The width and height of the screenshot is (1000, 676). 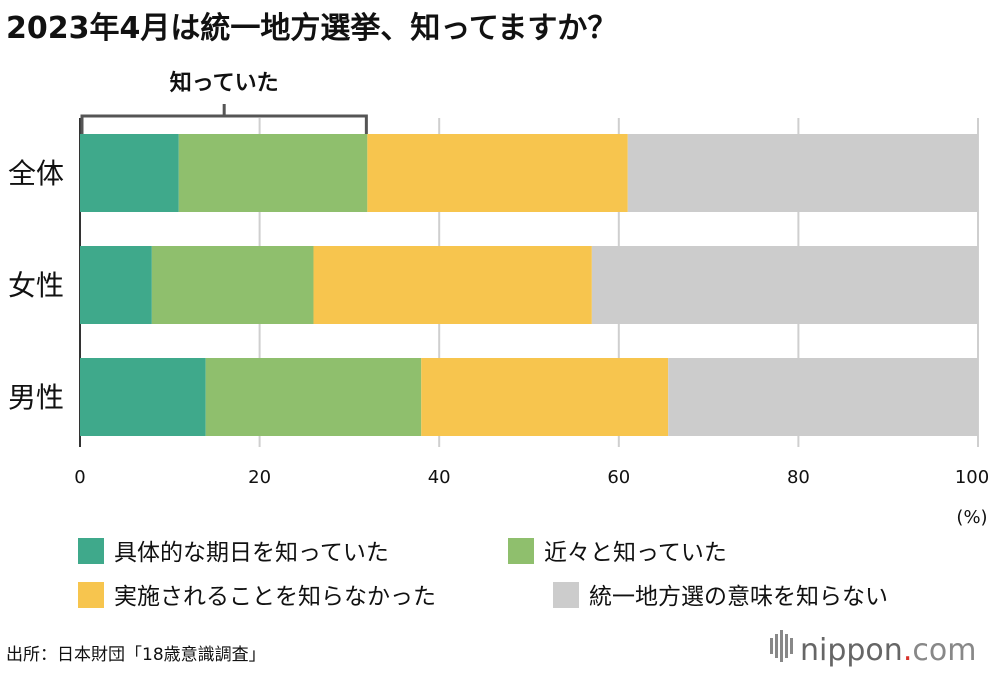 What do you see at coordinates (259, 477) in the screenshot?
I see `x-tick-label: 20` at bounding box center [259, 477].